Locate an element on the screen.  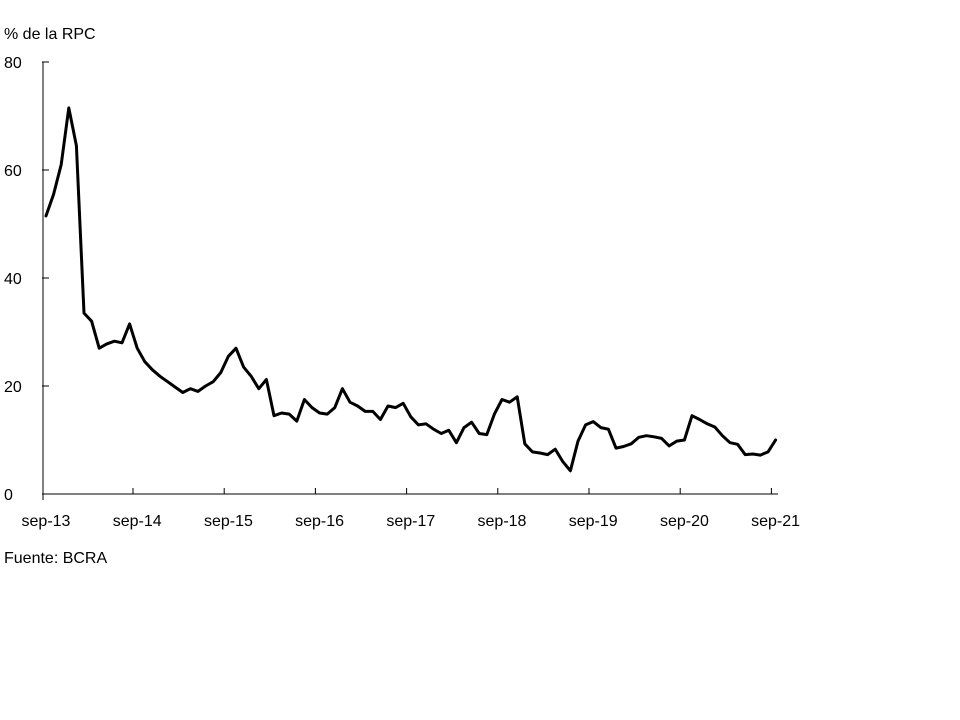
x-tick-label: sep-15 is located at coordinates (228, 521).